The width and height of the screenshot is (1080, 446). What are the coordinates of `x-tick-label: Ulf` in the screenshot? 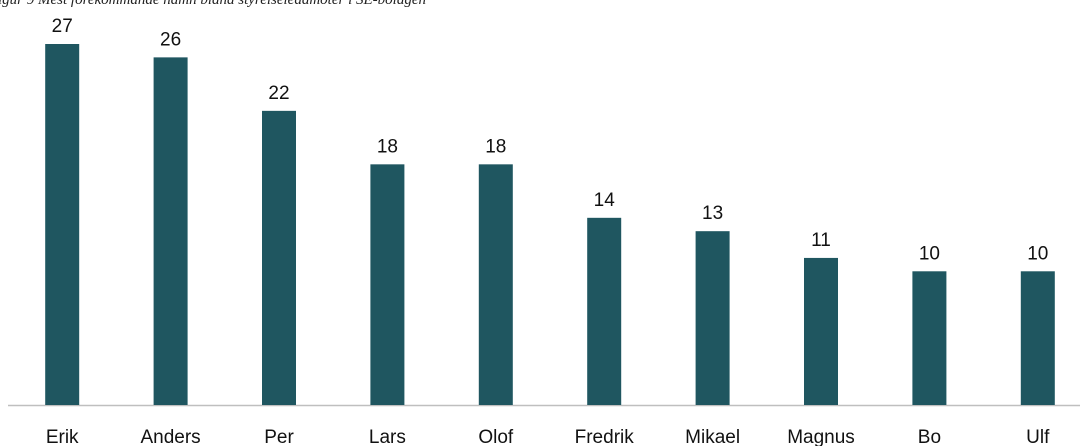 It's located at (1038, 436).